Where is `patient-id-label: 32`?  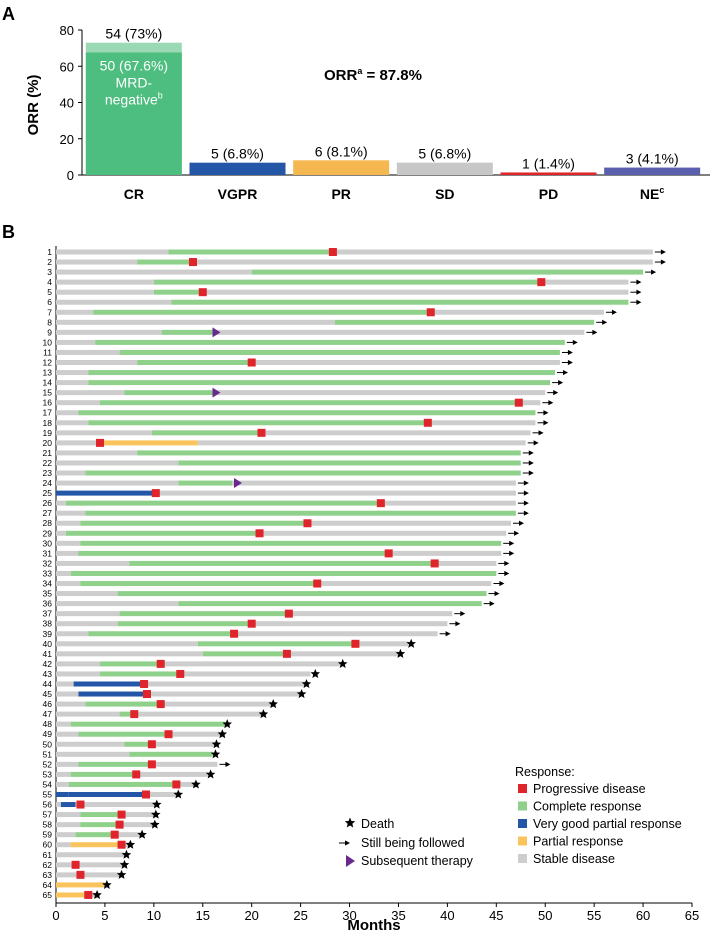
patient-id-label: 32 is located at coordinates (48, 563).